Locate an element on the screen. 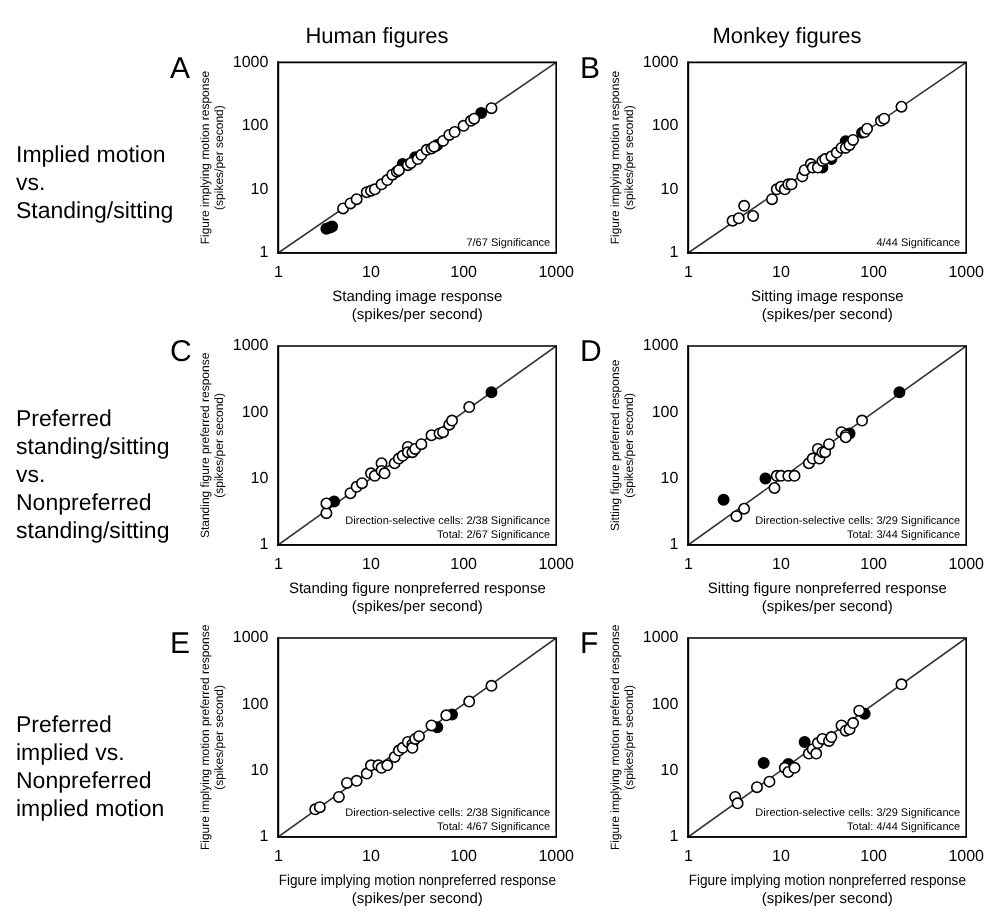  chart-title: Monkey figures is located at coordinates (787, 37).